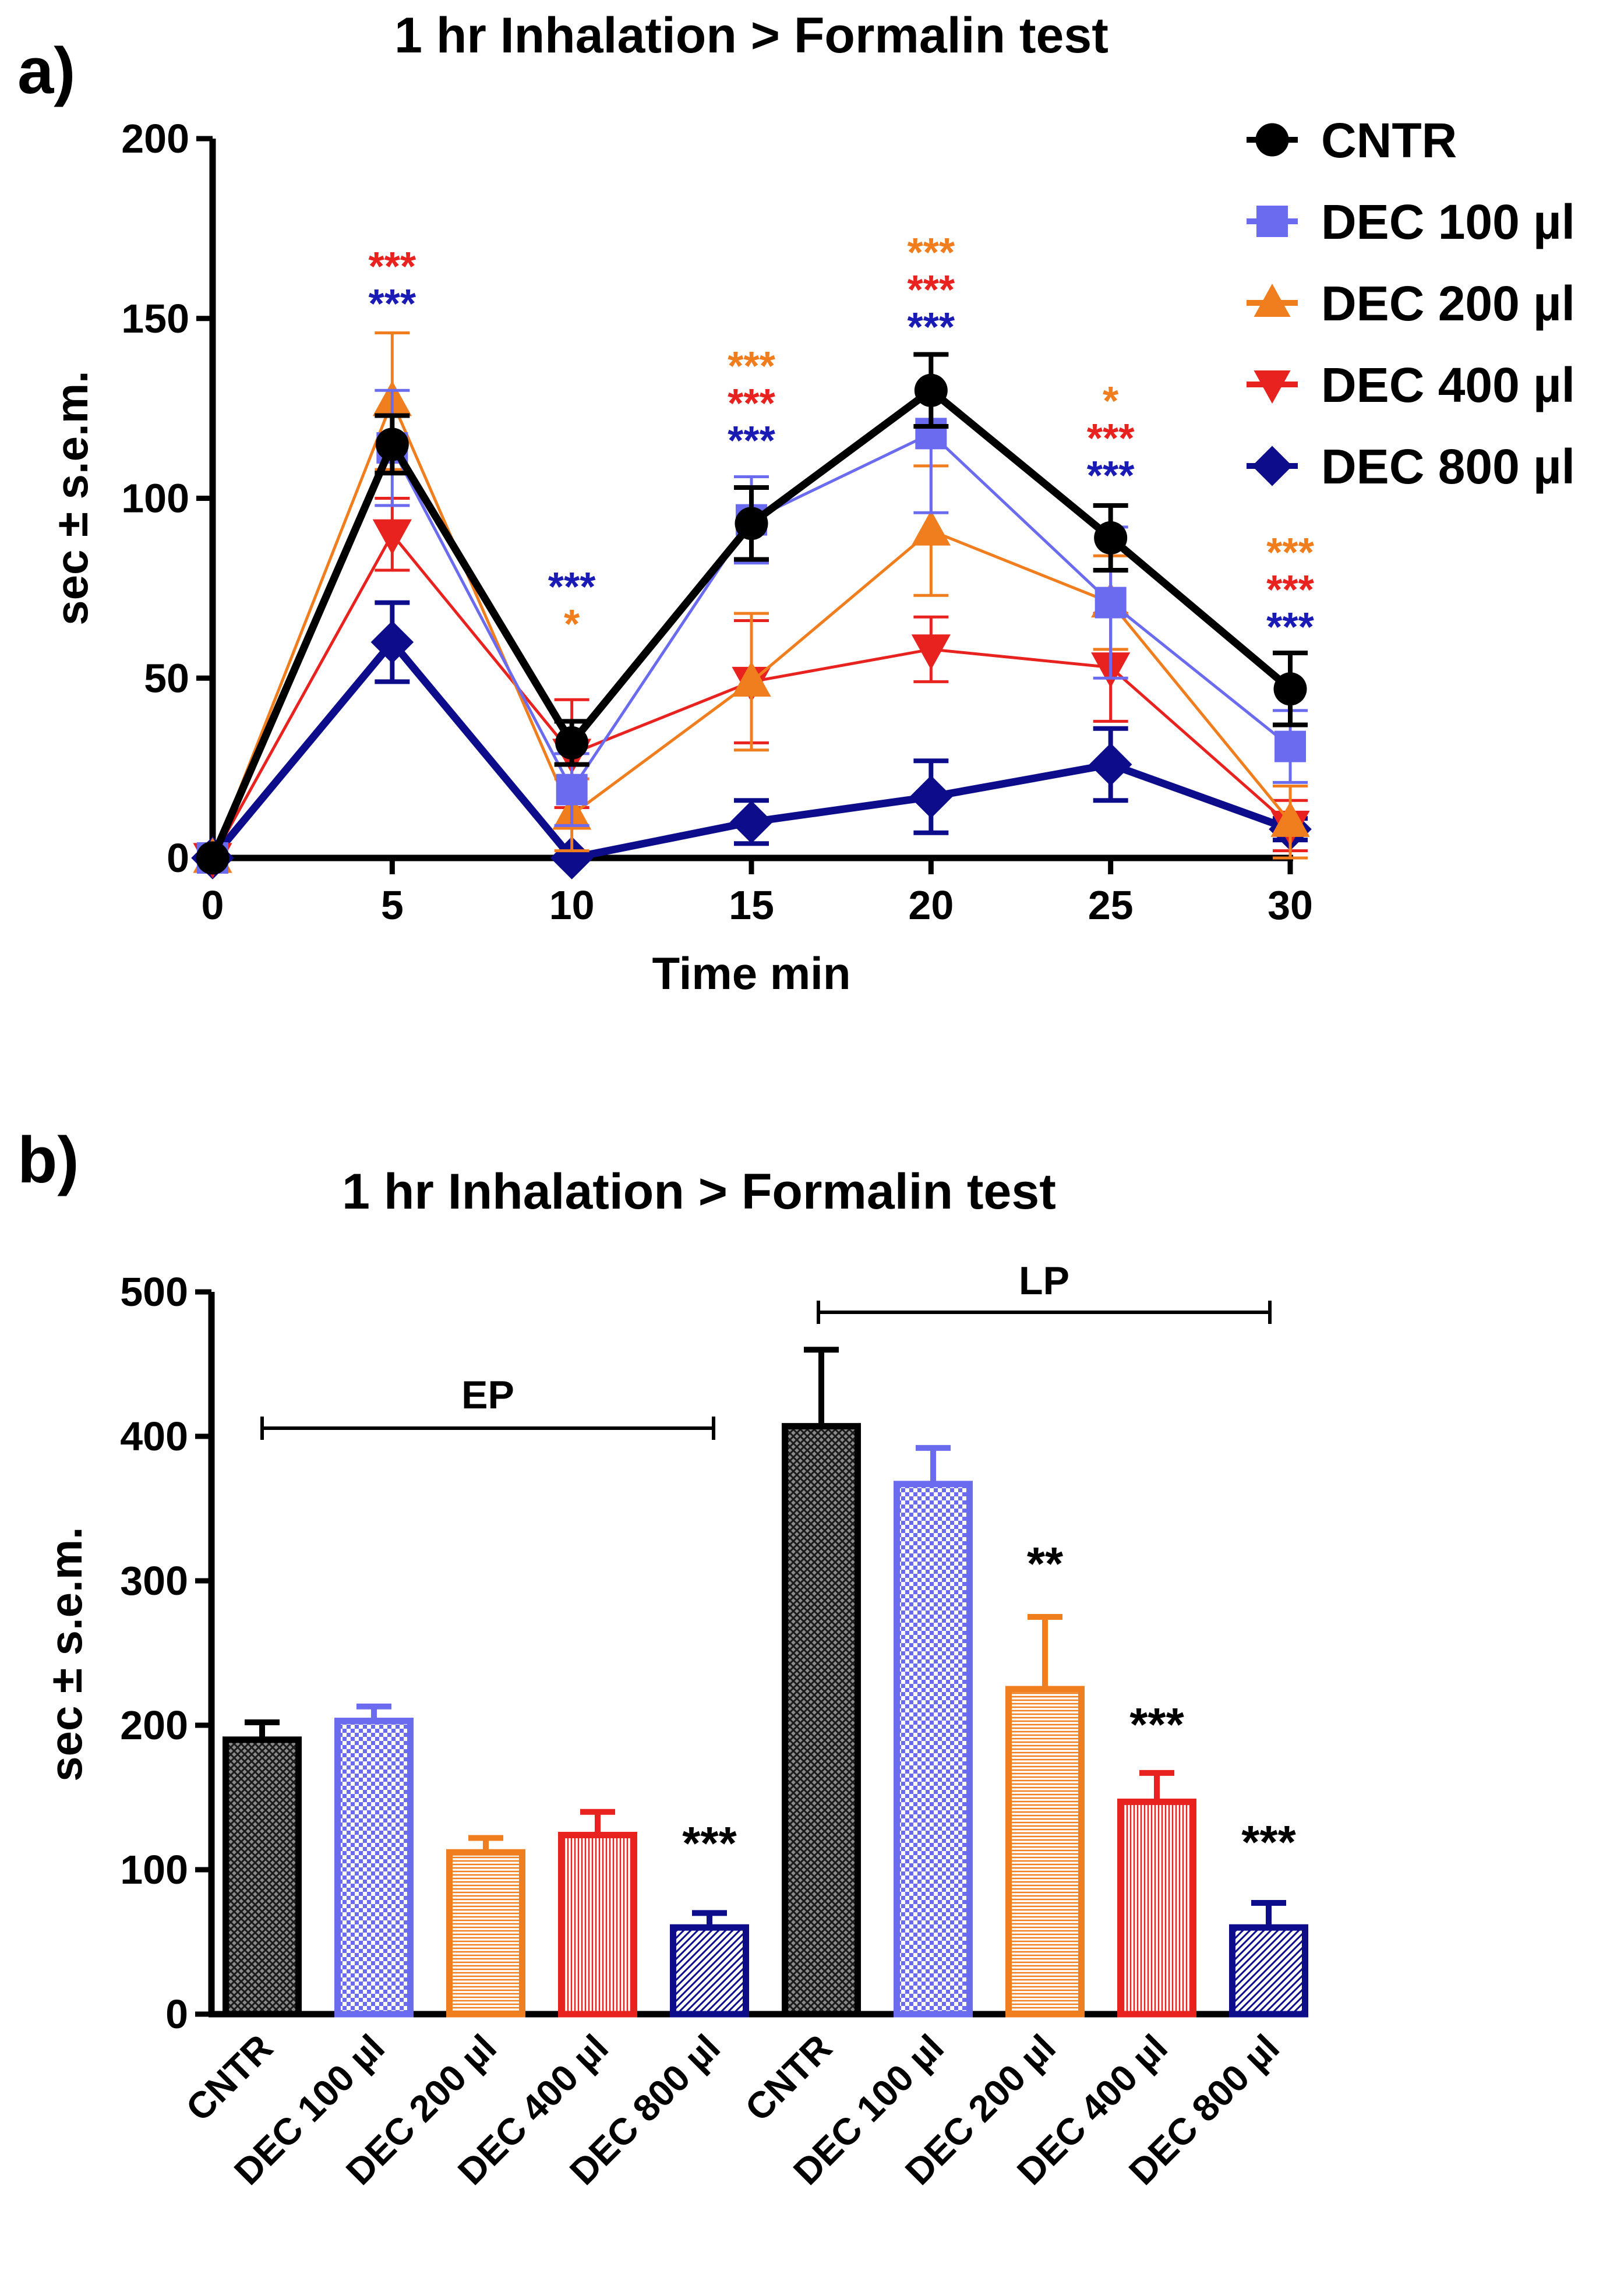 The width and height of the screenshot is (1624, 2278). What do you see at coordinates (1448, 466) in the screenshot?
I see `legend-label: DEC 800 µl` at bounding box center [1448, 466].